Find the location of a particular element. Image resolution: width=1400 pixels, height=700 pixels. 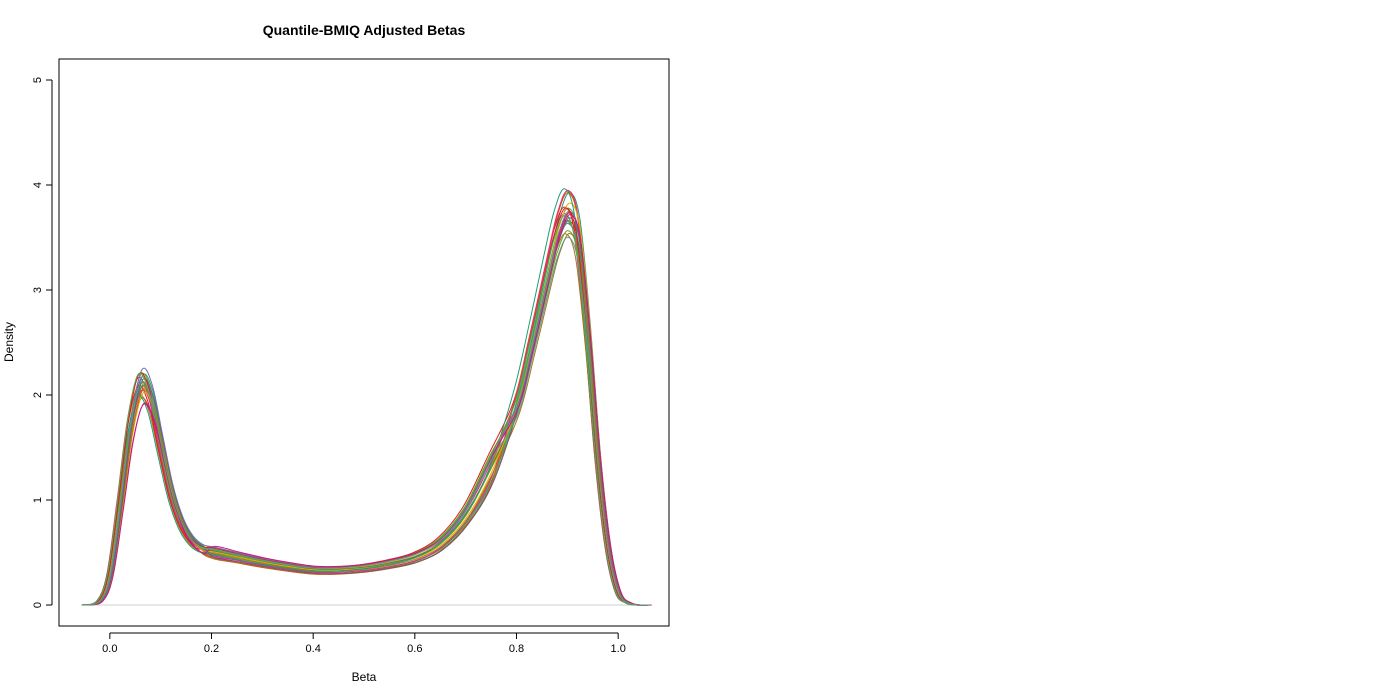

x-tick-label: 0.6 is located at coordinates (414, 649).